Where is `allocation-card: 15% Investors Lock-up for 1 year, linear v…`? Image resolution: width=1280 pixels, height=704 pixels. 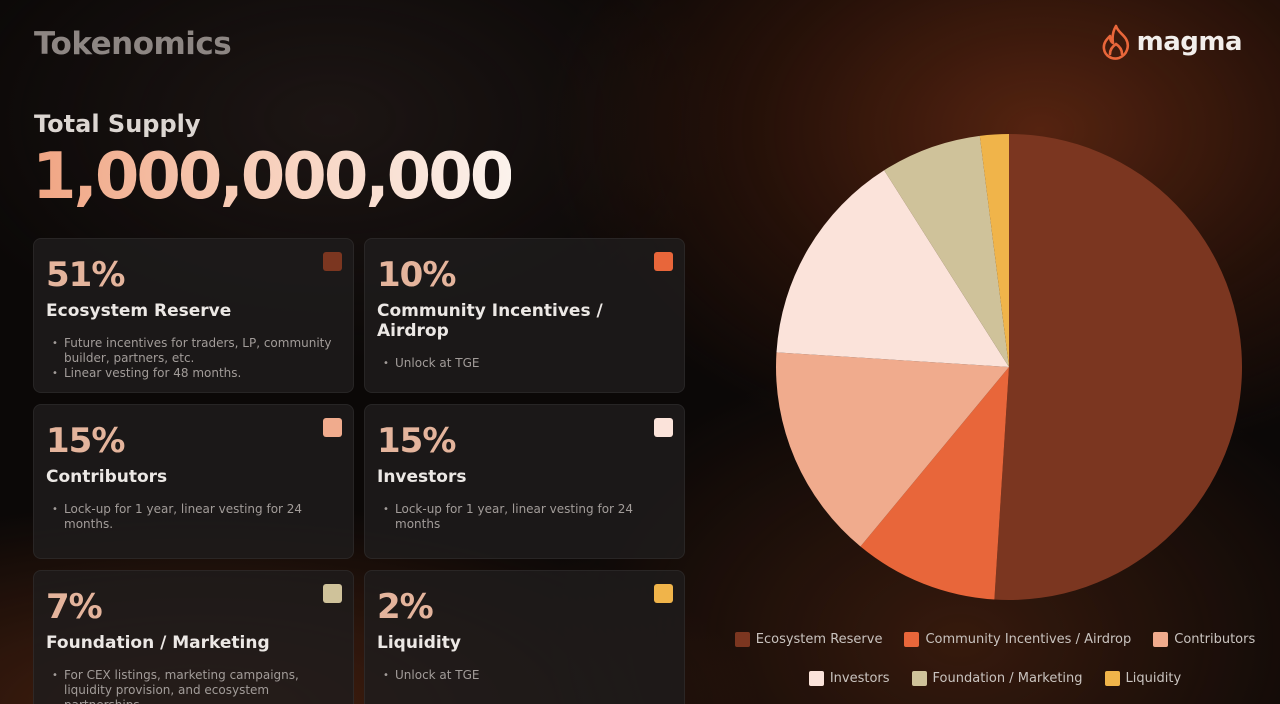 allocation-card: 15% Investors Lock-up for 1 year, linear v… is located at coordinates (524, 481).